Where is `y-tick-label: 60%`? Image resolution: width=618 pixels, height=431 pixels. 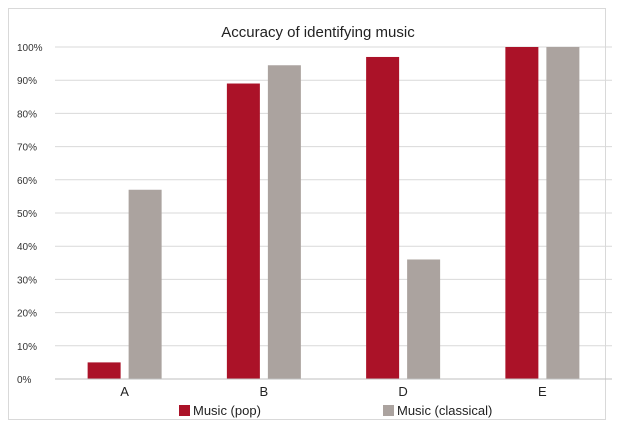 y-tick-label: 60% is located at coordinates (27, 181).